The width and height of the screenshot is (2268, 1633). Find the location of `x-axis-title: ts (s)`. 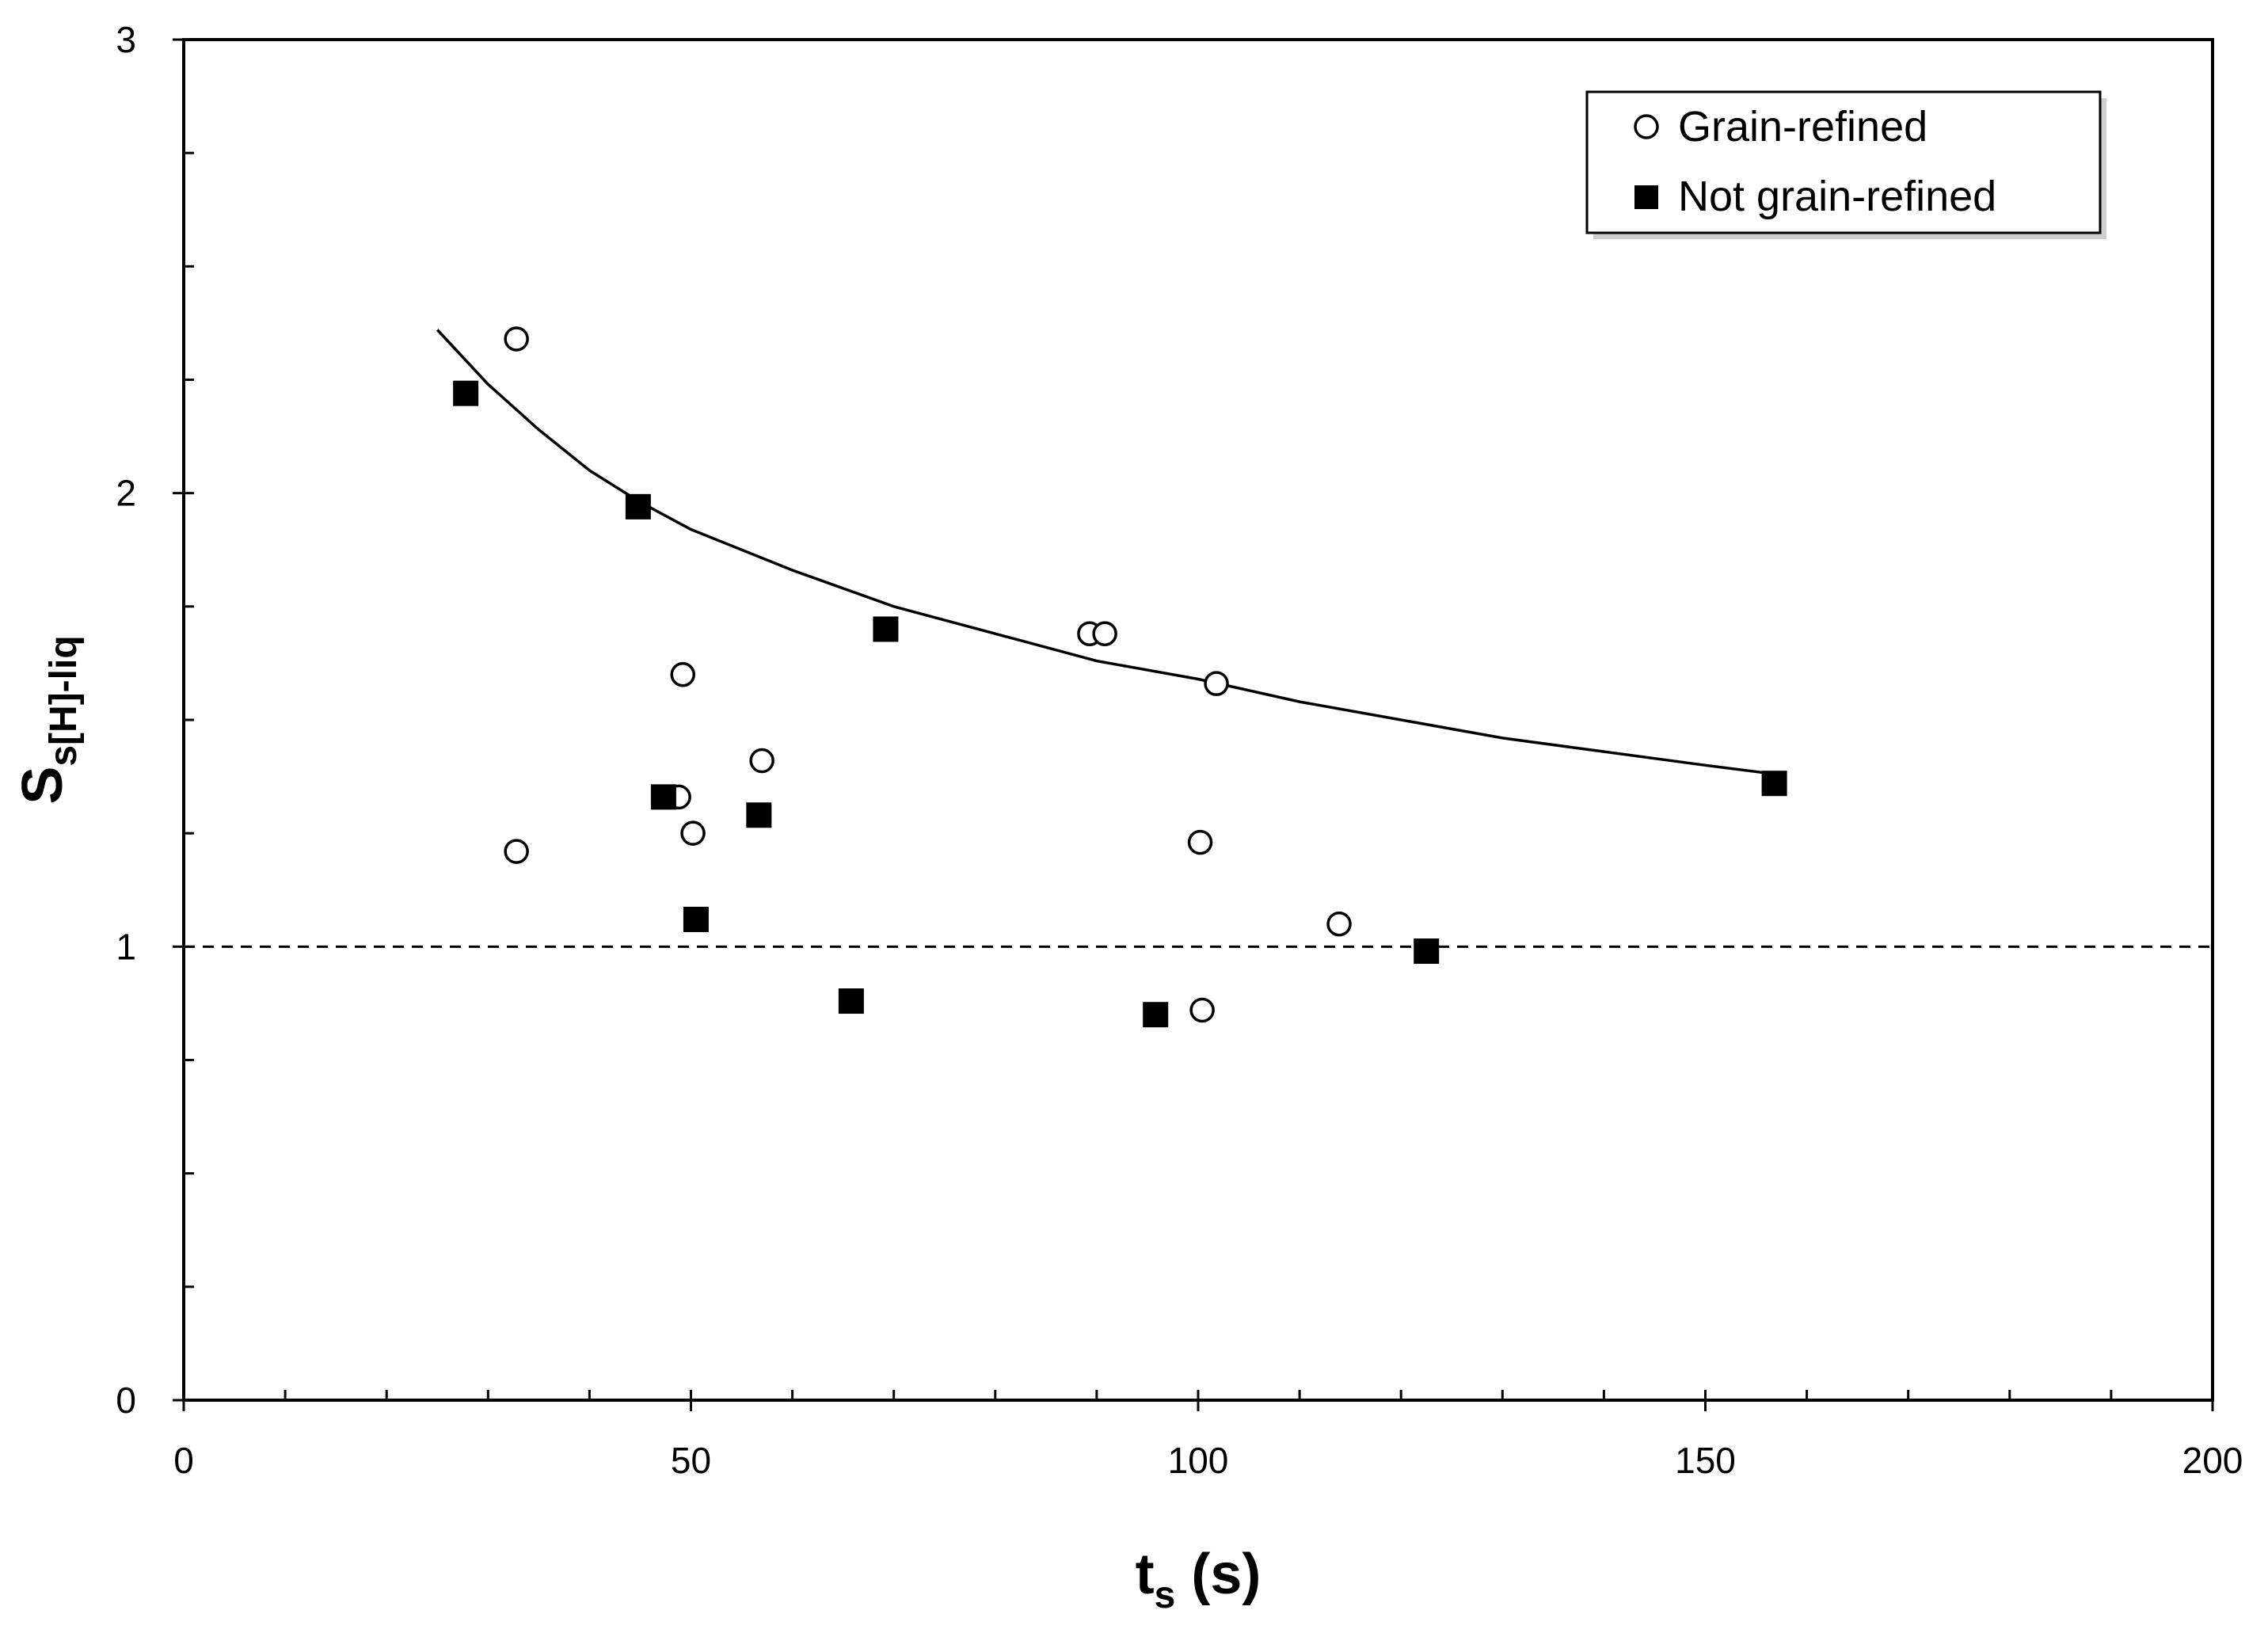

x-axis-title: ts (s) is located at coordinates (1198, 1579).